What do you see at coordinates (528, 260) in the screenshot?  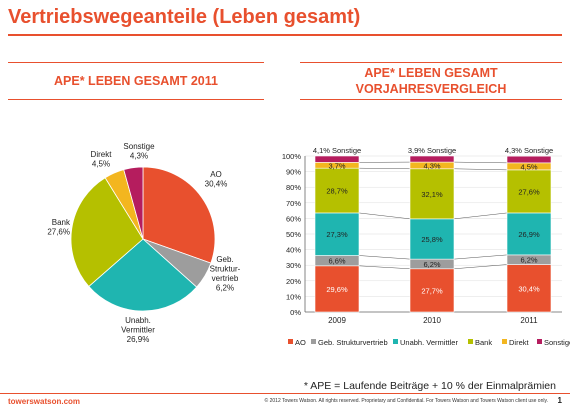 I see `bar-label-geb-strukturvertrieb-2011: 6,2%` at bounding box center [528, 260].